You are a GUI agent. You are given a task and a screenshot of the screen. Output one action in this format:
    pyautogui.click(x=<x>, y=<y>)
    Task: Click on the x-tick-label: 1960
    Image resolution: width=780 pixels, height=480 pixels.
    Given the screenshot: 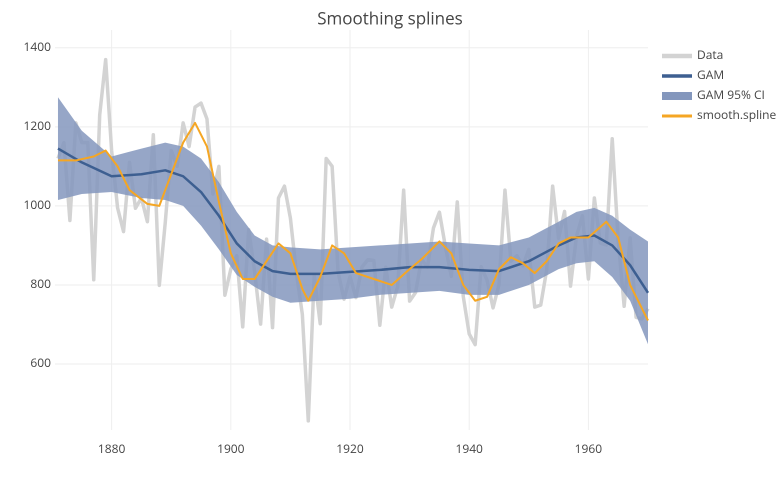 What is the action you would take?
    pyautogui.click(x=589, y=448)
    